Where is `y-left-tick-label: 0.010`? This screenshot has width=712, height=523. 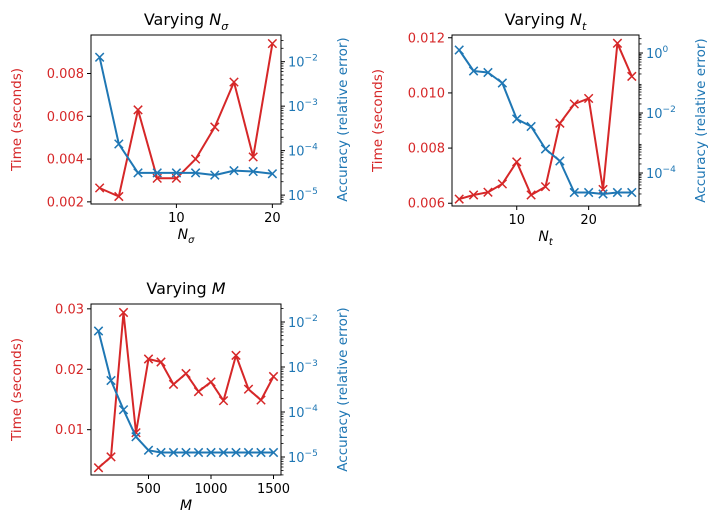 y-left-tick-label: 0.010 is located at coordinates (426, 93).